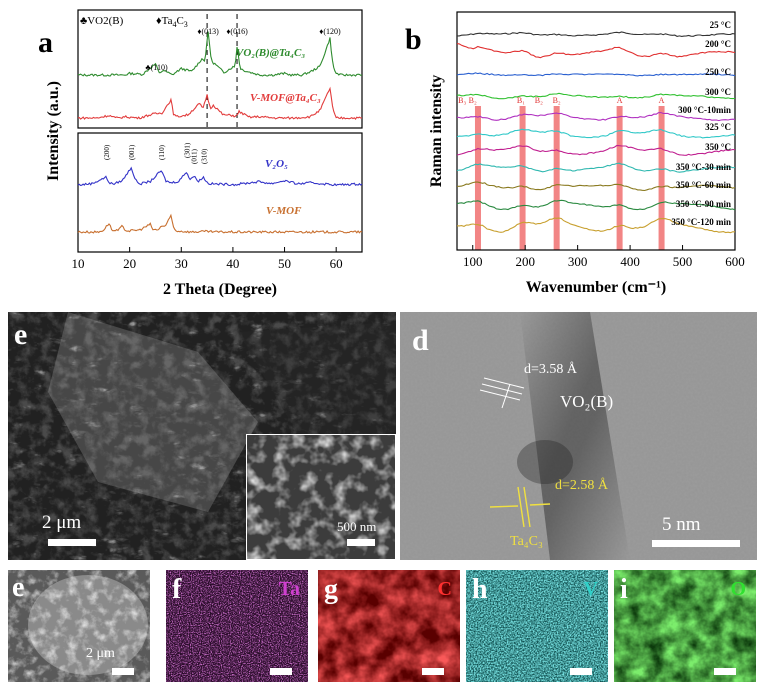  What do you see at coordinates (72, 542) in the screenshot?
I see `sem-scale-bar` at bounding box center [72, 542].